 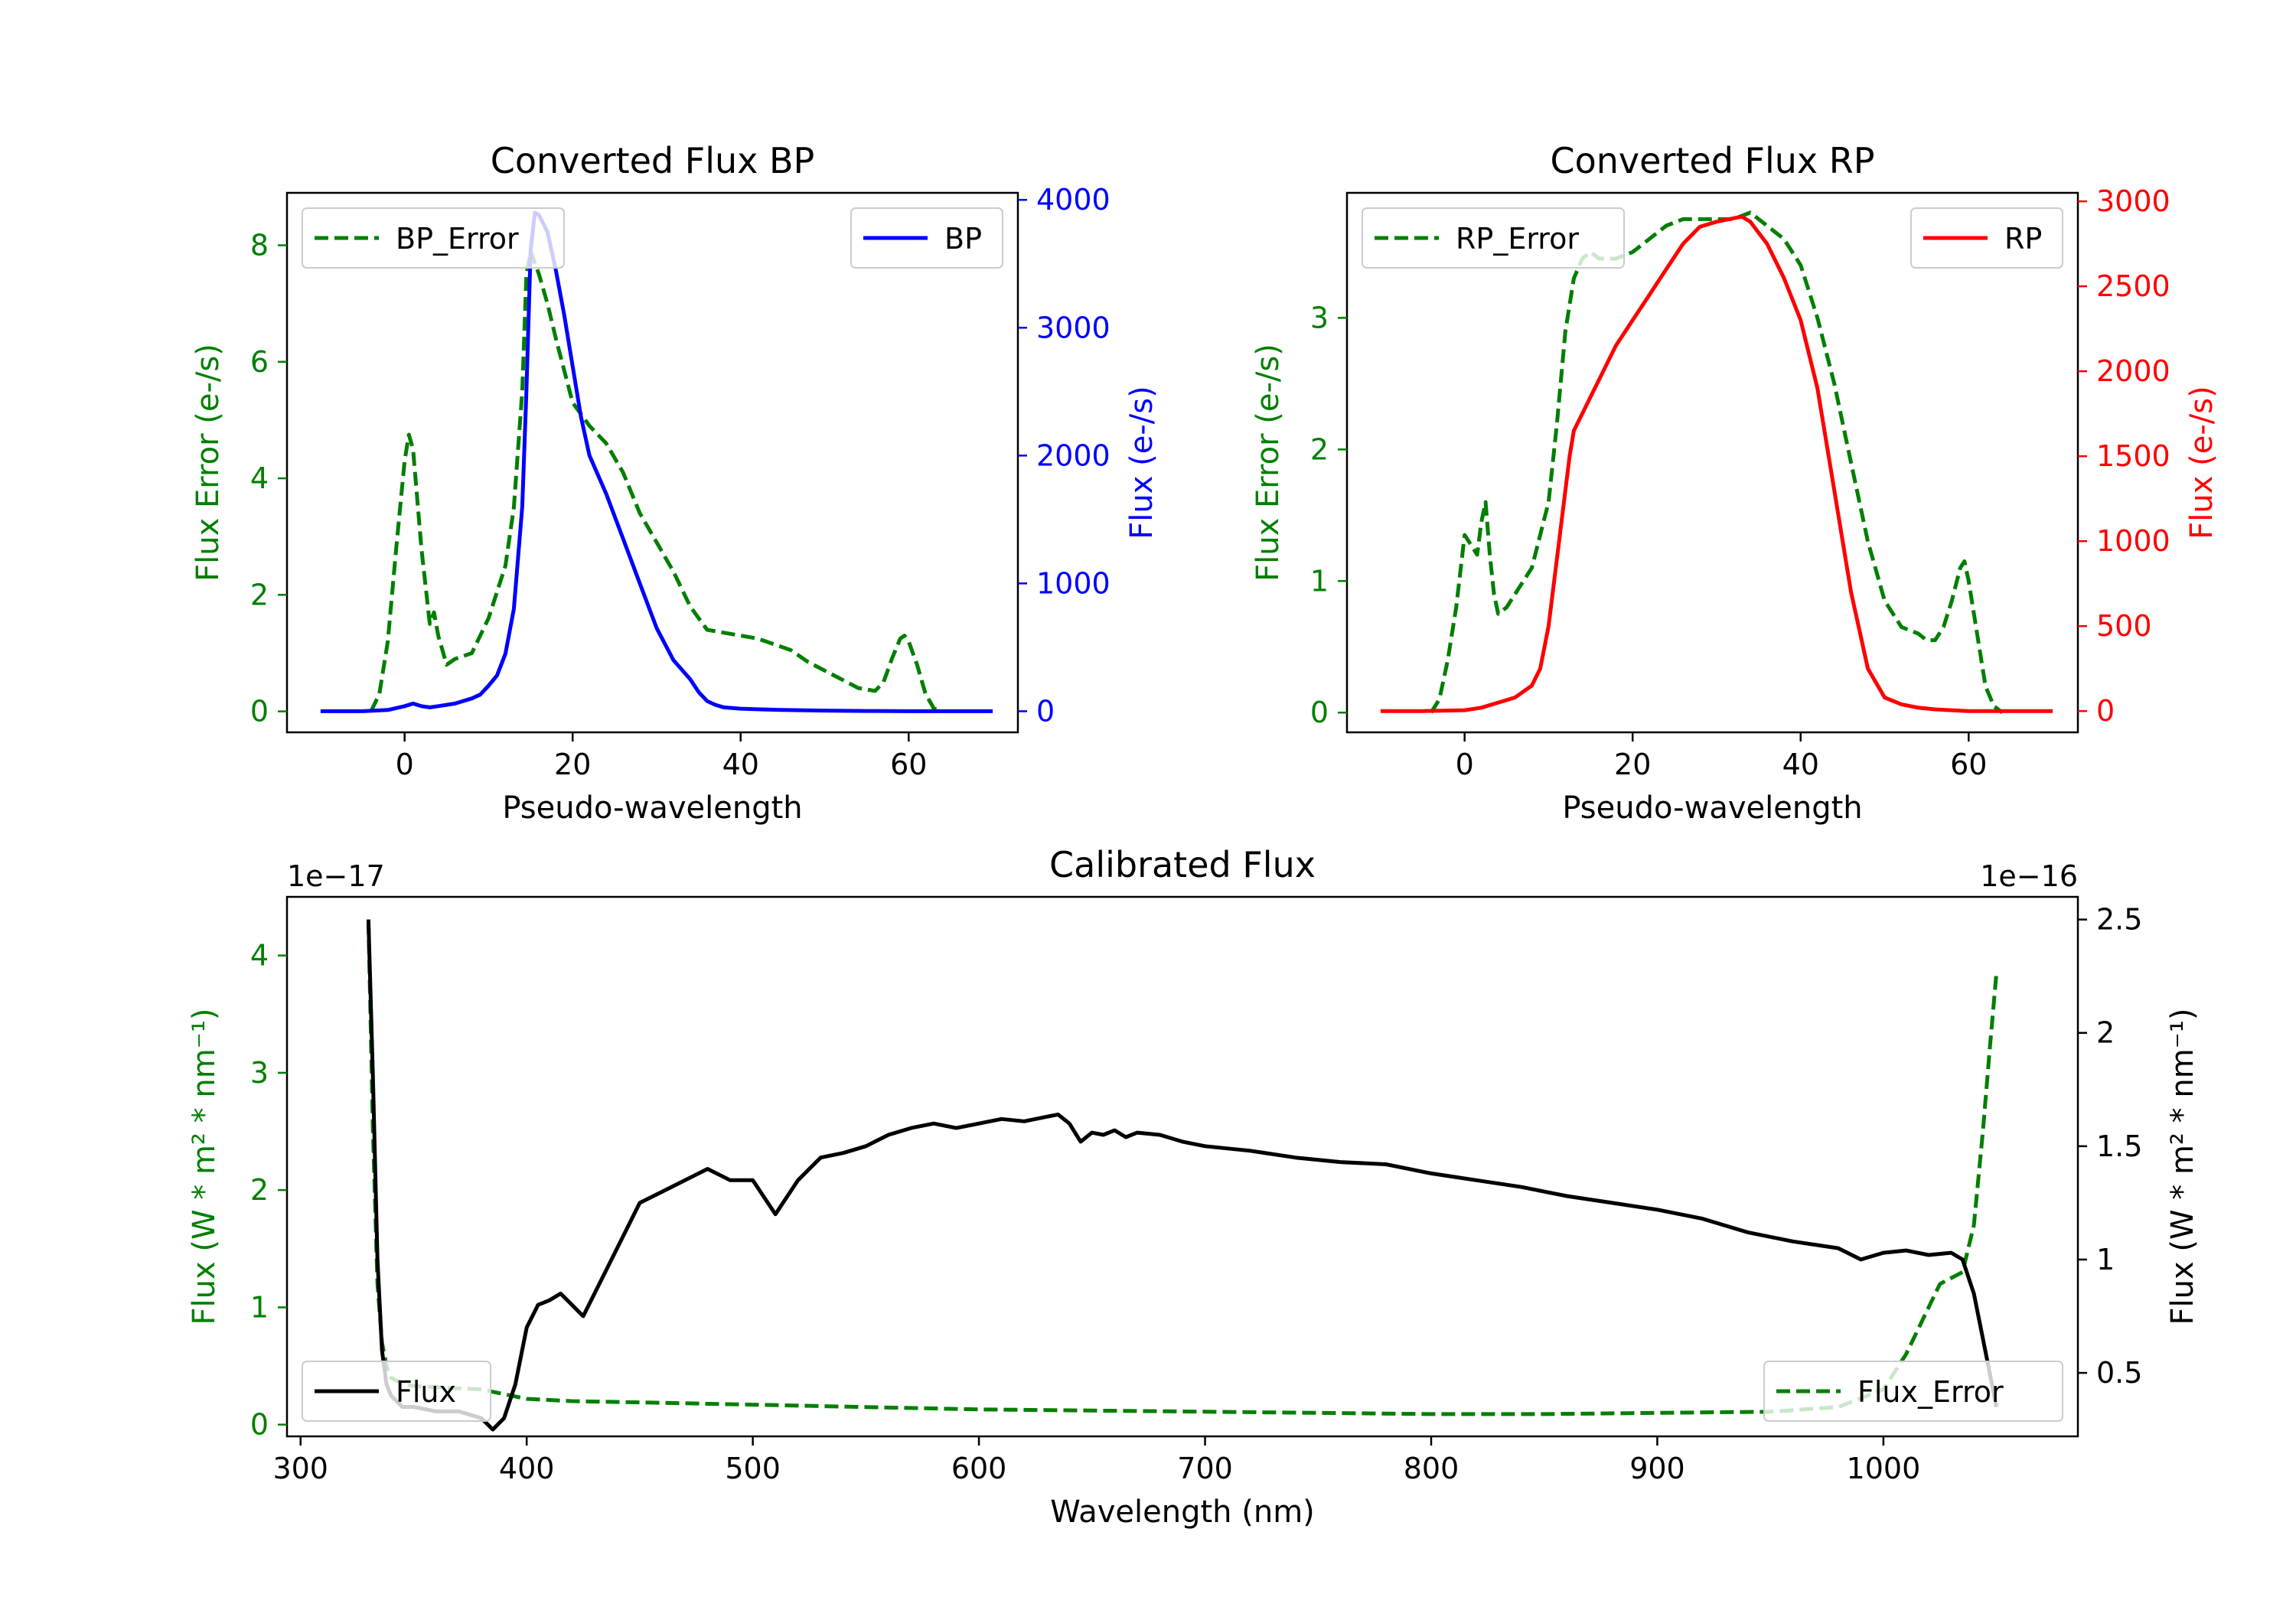 What do you see at coordinates (2105, 1259) in the screenshot?
I see `y-right-tick-label: 1` at bounding box center [2105, 1259].